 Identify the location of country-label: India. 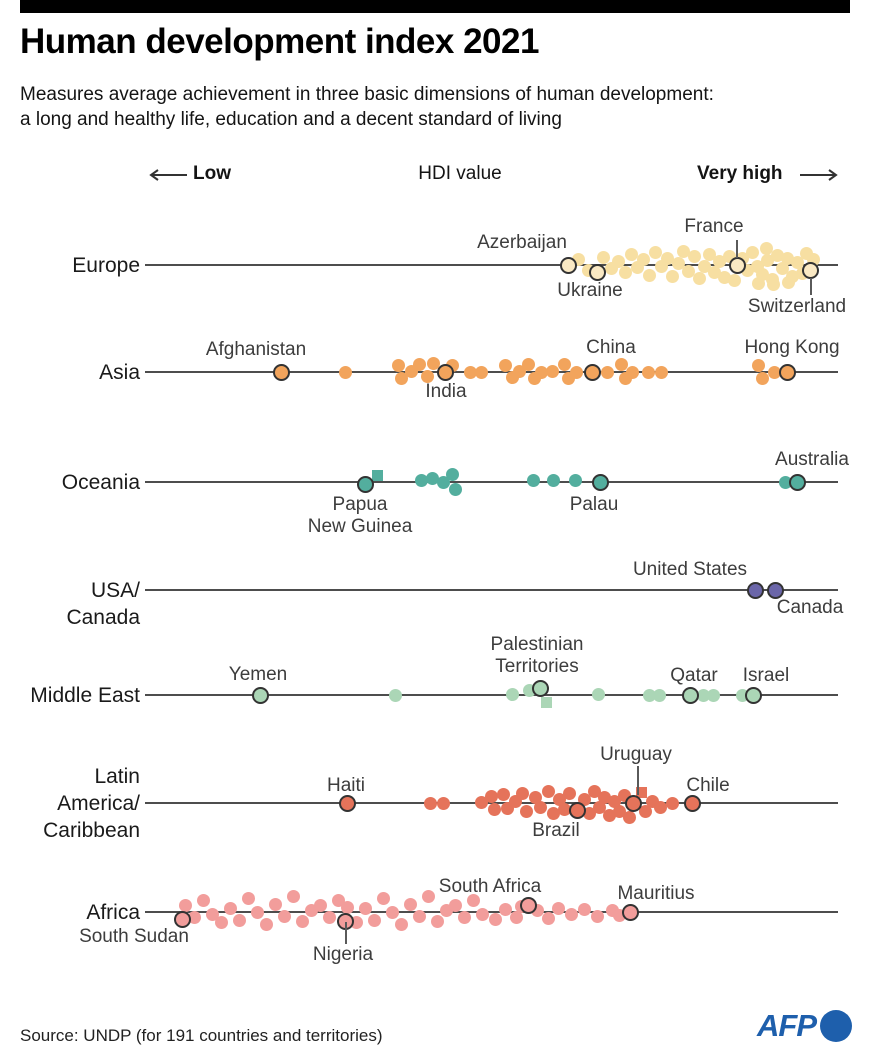
(446, 391).